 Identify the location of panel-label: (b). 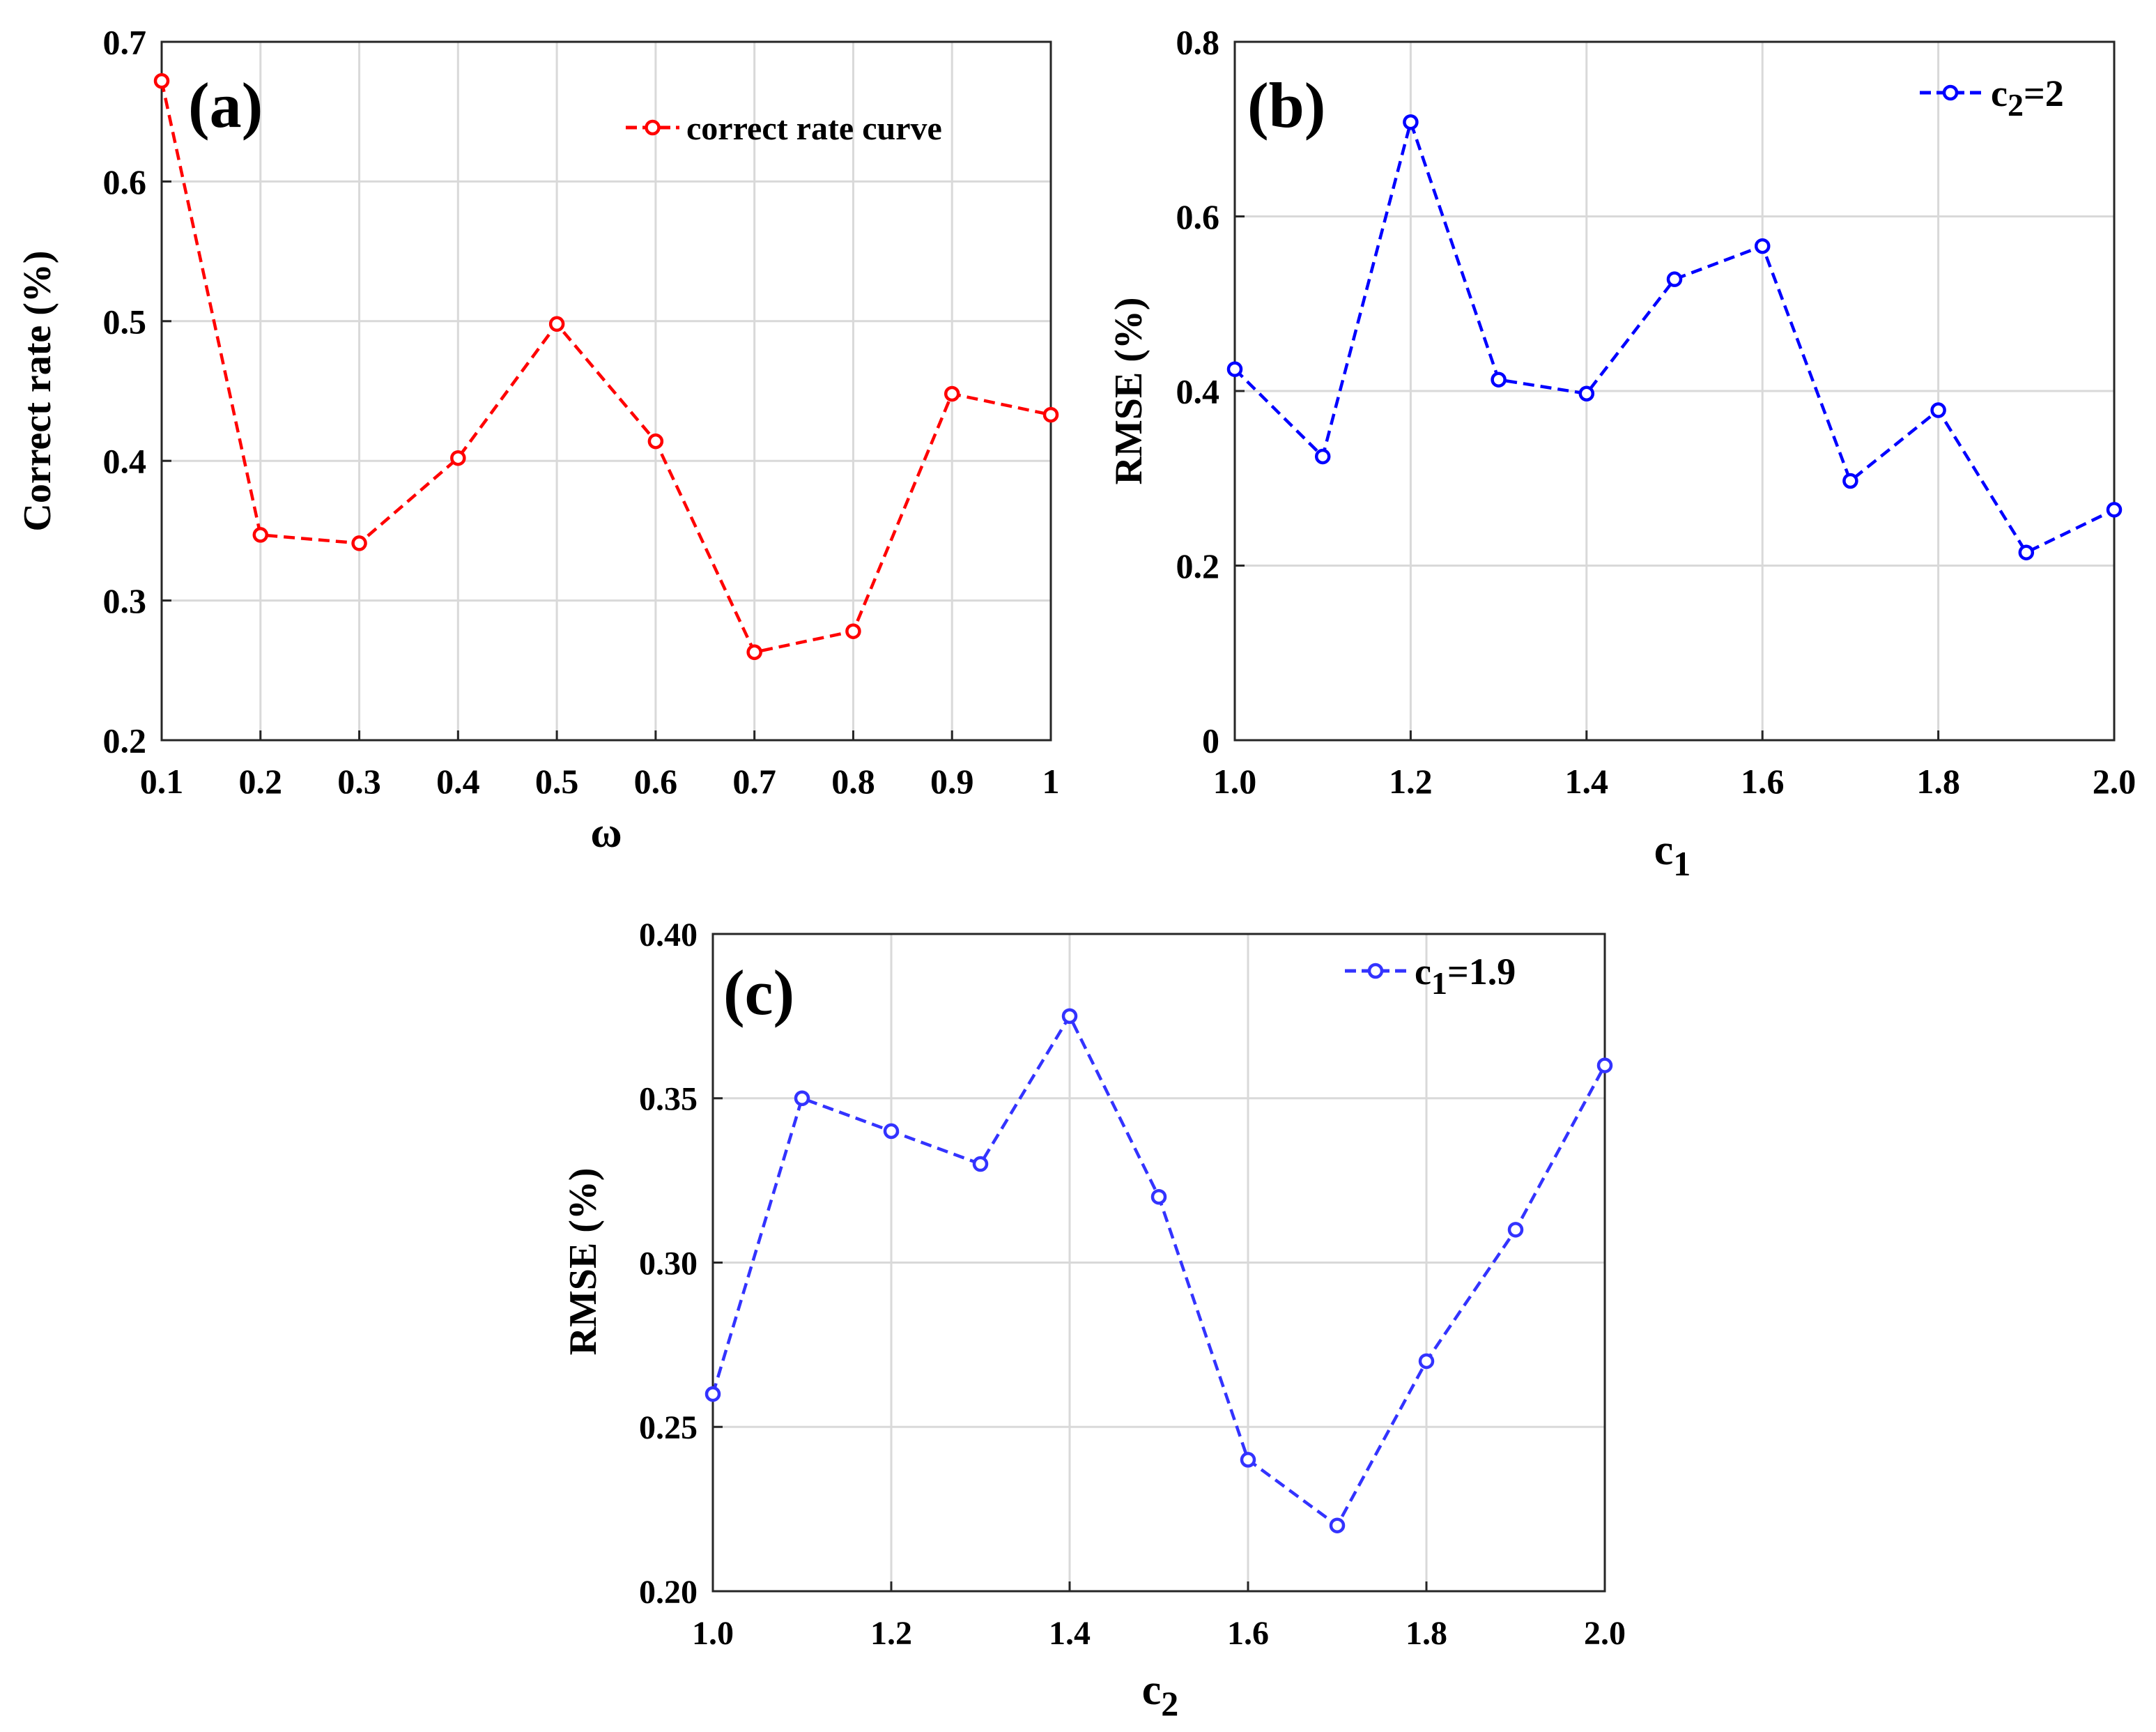
(1286, 105).